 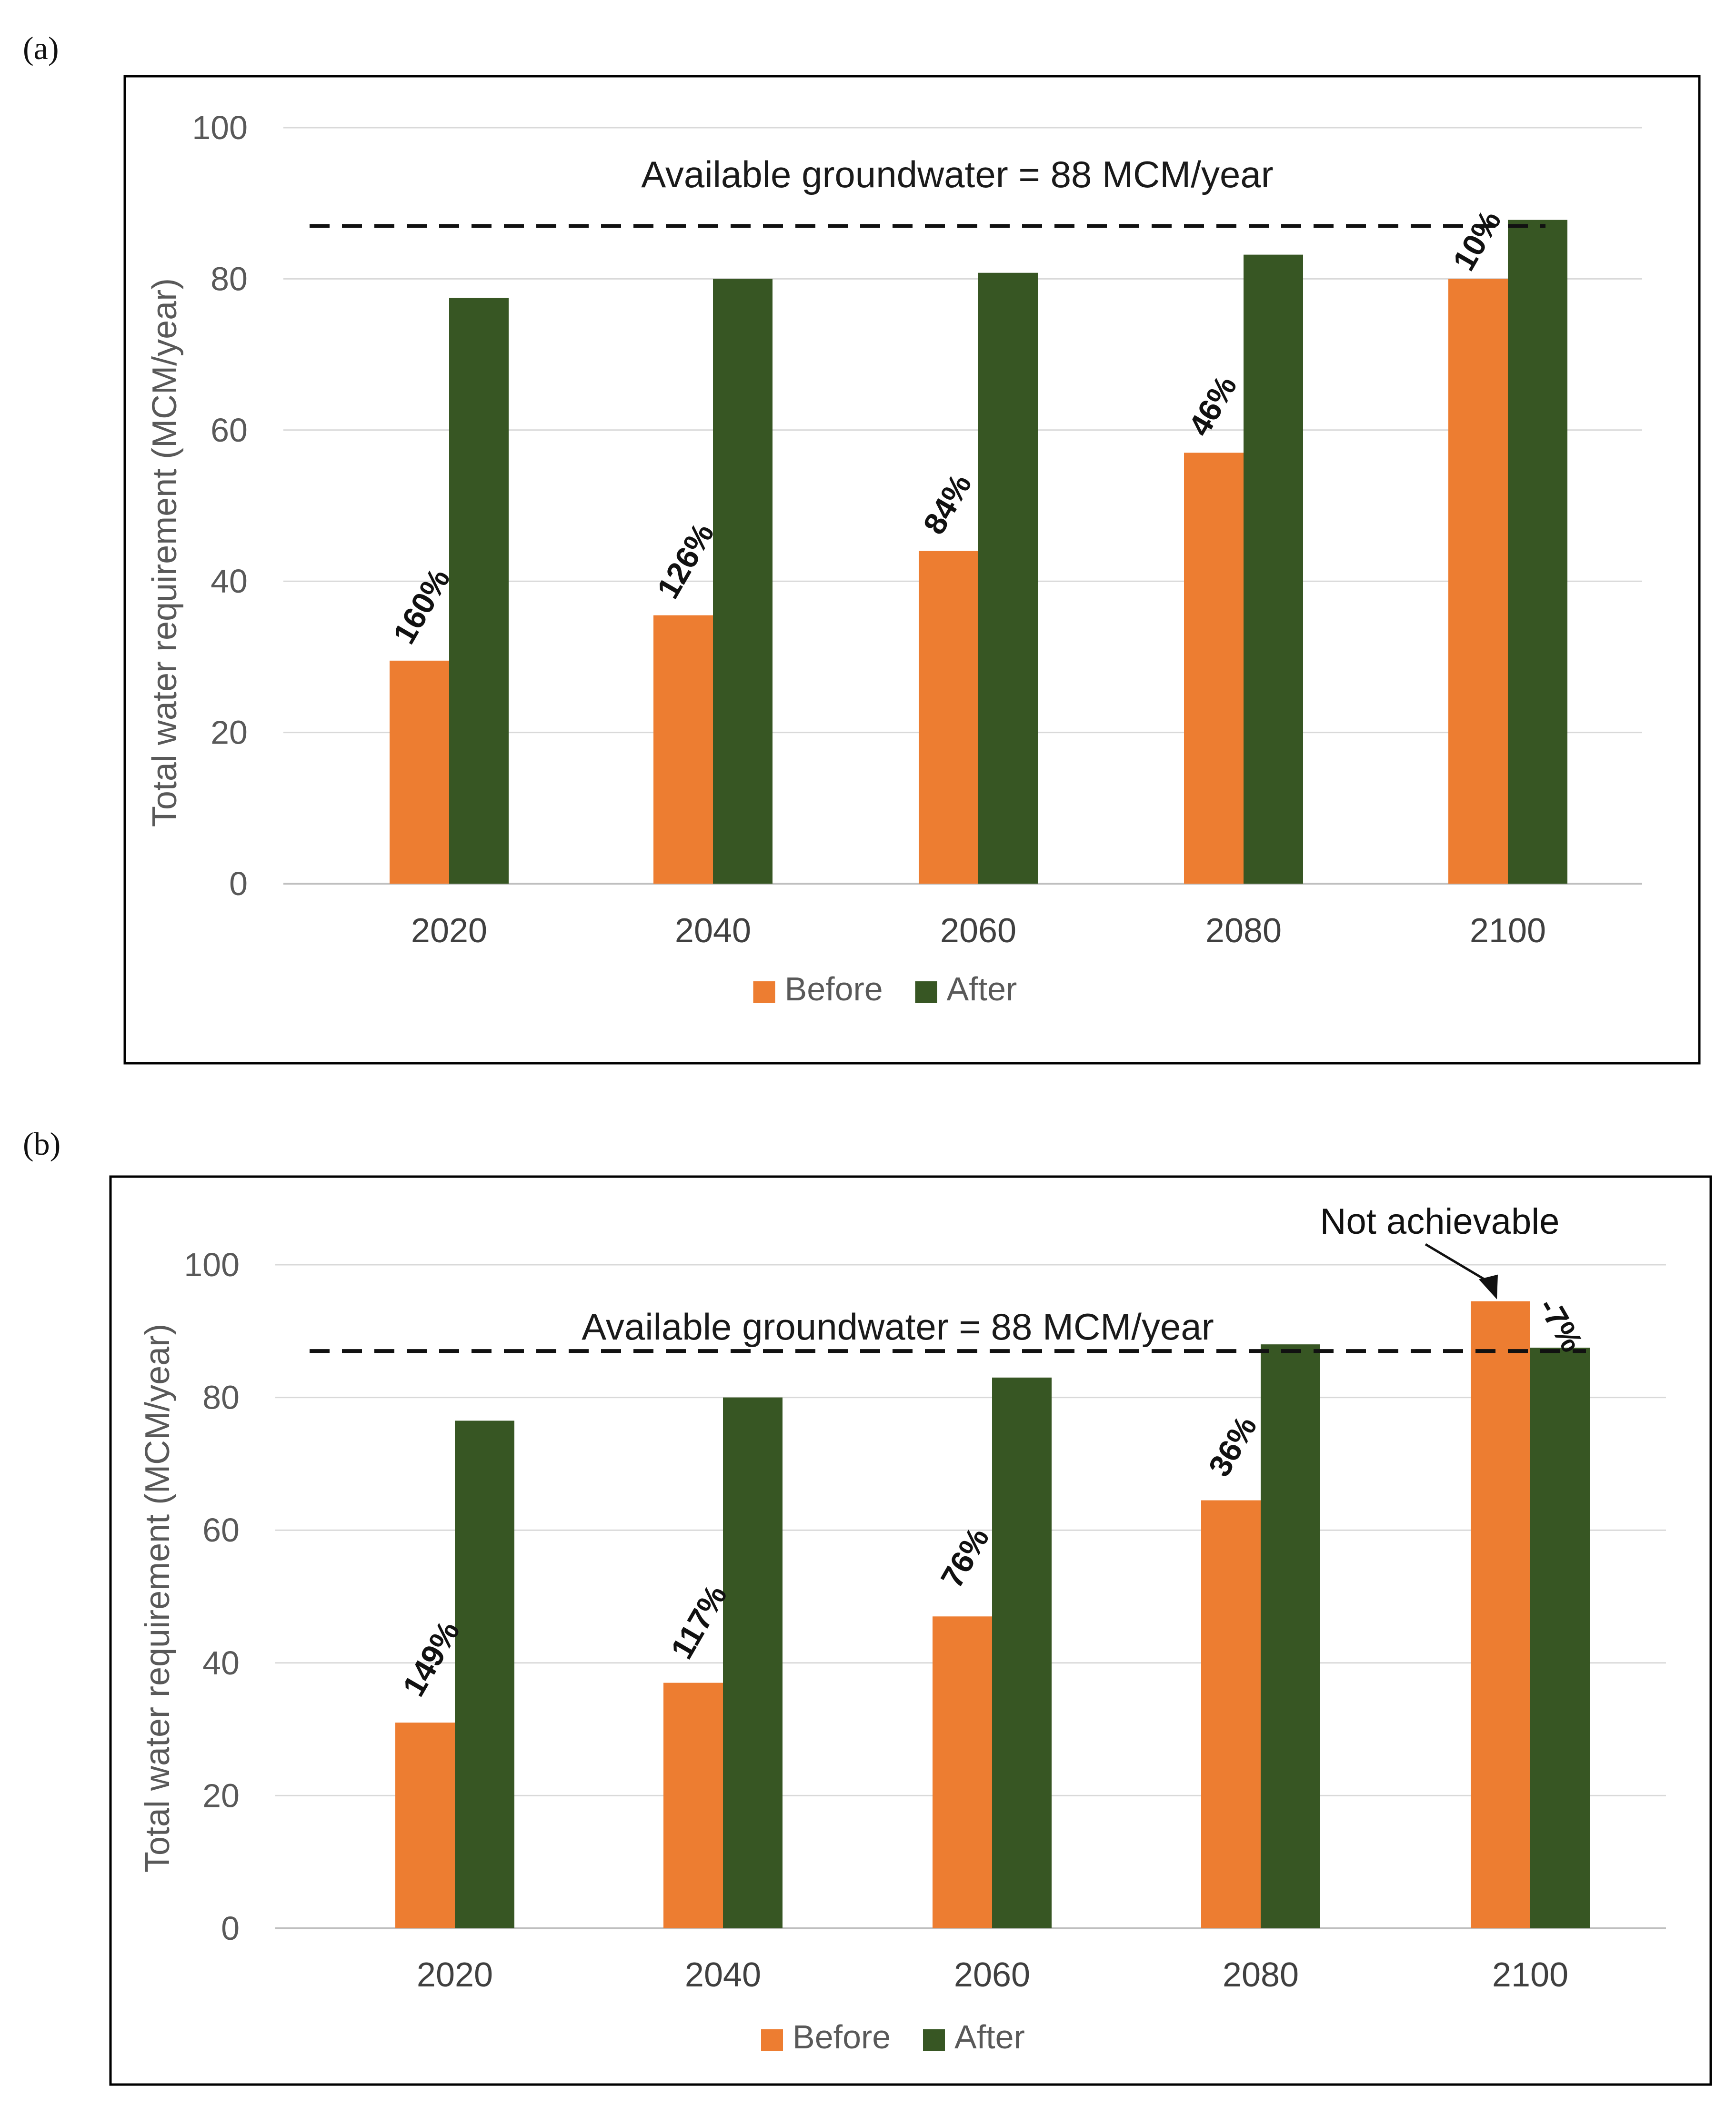 I want to click on p1-percent-label: 36%, so click(x=1233, y=1446).